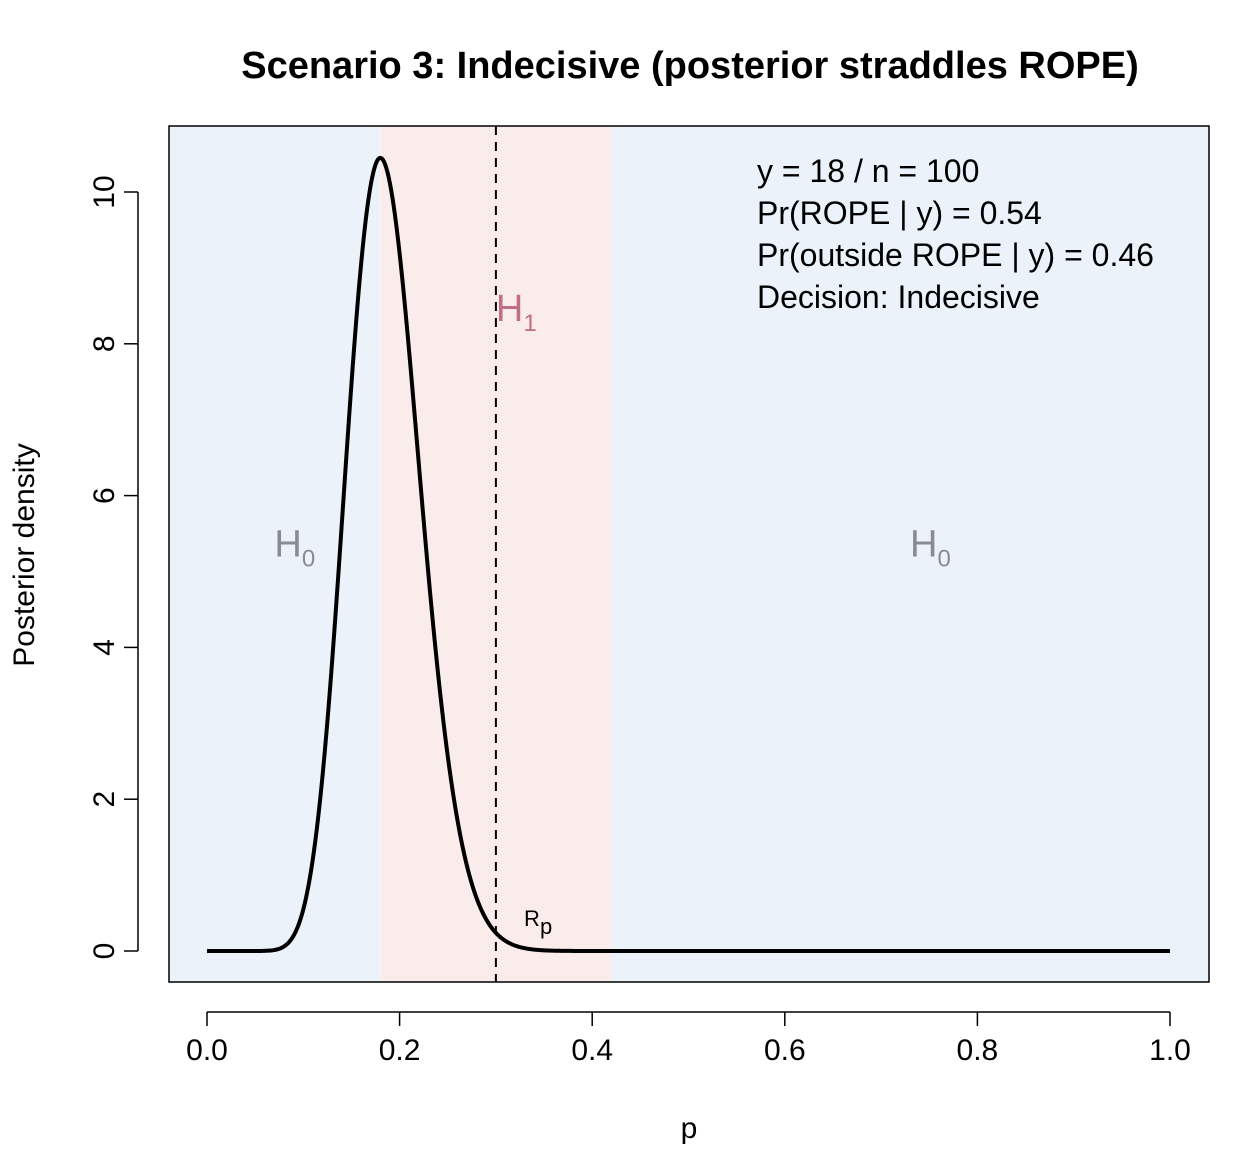 The width and height of the screenshot is (1251, 1152). What do you see at coordinates (104, 799) in the screenshot?
I see `y-tick-label-1: 2` at bounding box center [104, 799].